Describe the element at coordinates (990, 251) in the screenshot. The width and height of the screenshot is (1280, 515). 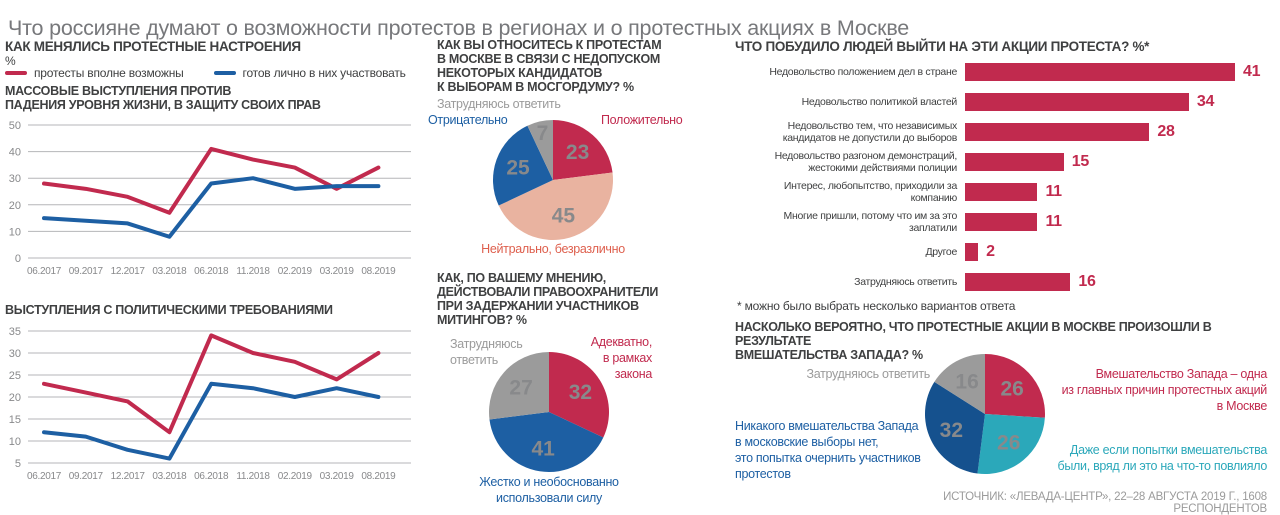
I see `bar-value: 2` at that location.